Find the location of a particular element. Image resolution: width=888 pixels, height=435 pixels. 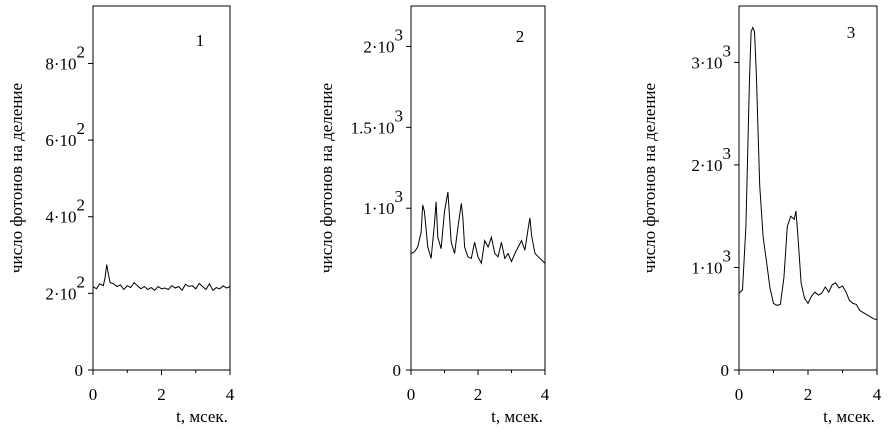

panel-number: 1 is located at coordinates (200, 40).